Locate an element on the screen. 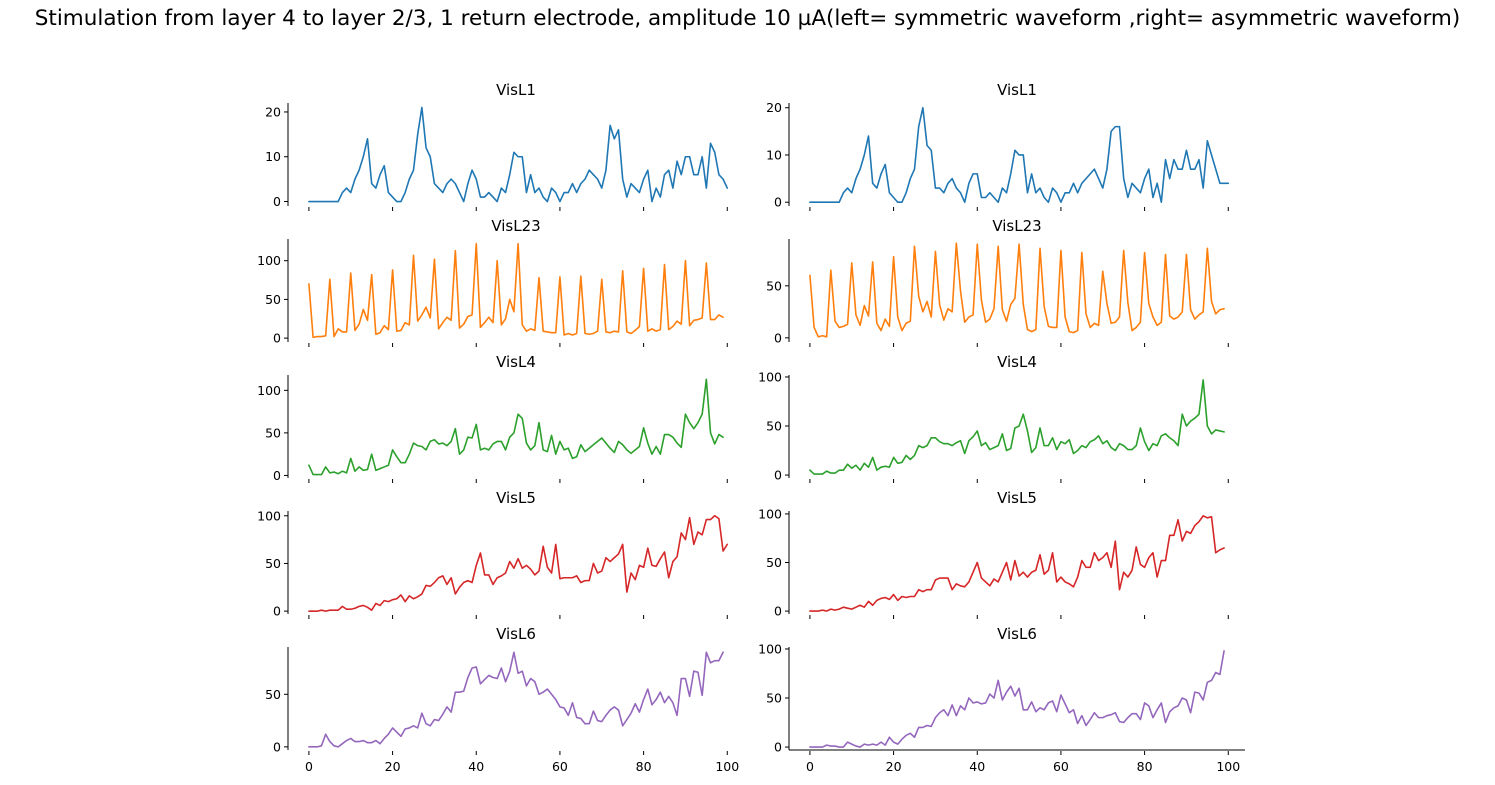  panel-asymmetric-VisL23: VisL23 0 50 is located at coordinates (997, 282).